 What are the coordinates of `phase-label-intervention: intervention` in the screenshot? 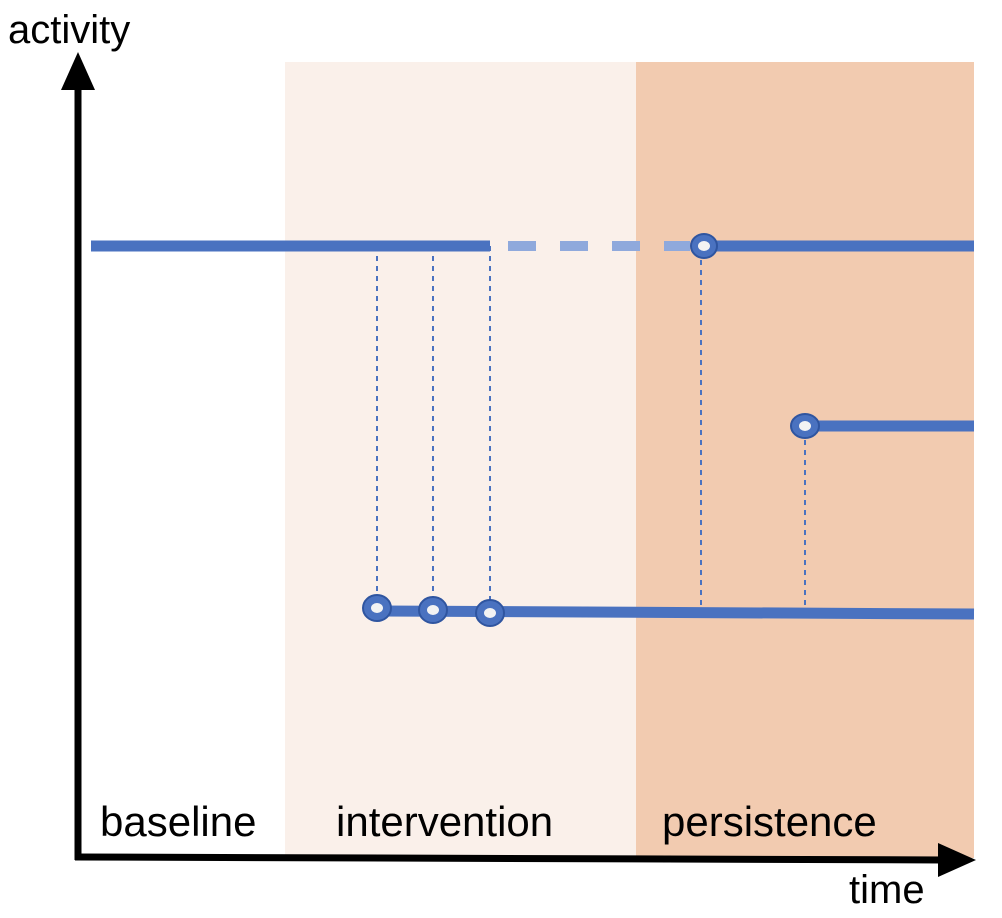 It's located at (444, 821).